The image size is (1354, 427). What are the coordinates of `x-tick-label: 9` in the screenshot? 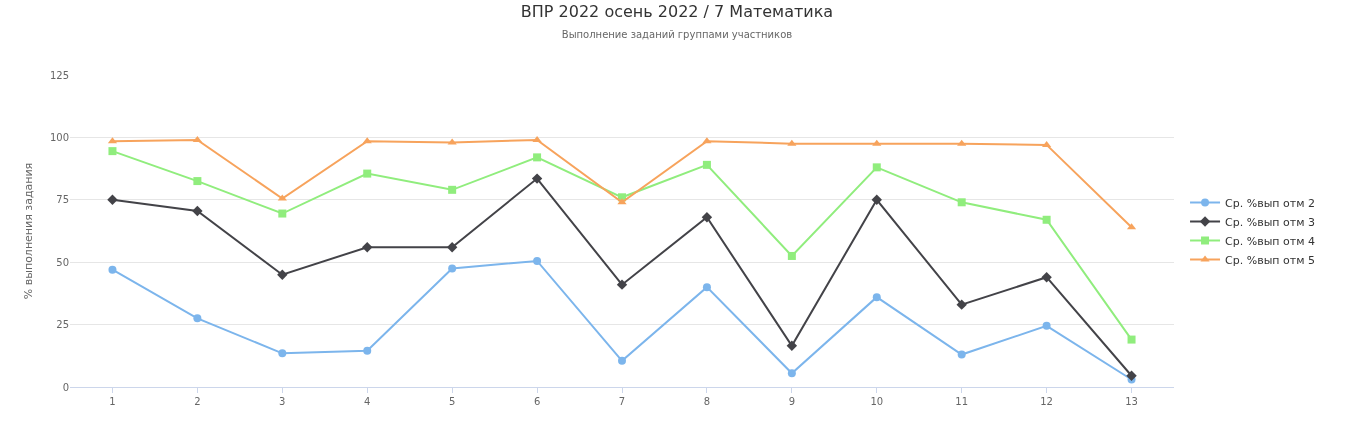 It's located at (792, 401).